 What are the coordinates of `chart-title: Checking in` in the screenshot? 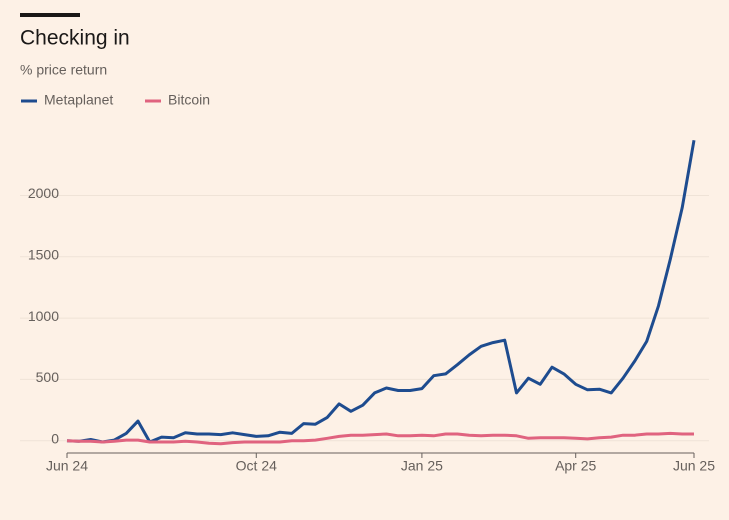 It's located at (75, 38).